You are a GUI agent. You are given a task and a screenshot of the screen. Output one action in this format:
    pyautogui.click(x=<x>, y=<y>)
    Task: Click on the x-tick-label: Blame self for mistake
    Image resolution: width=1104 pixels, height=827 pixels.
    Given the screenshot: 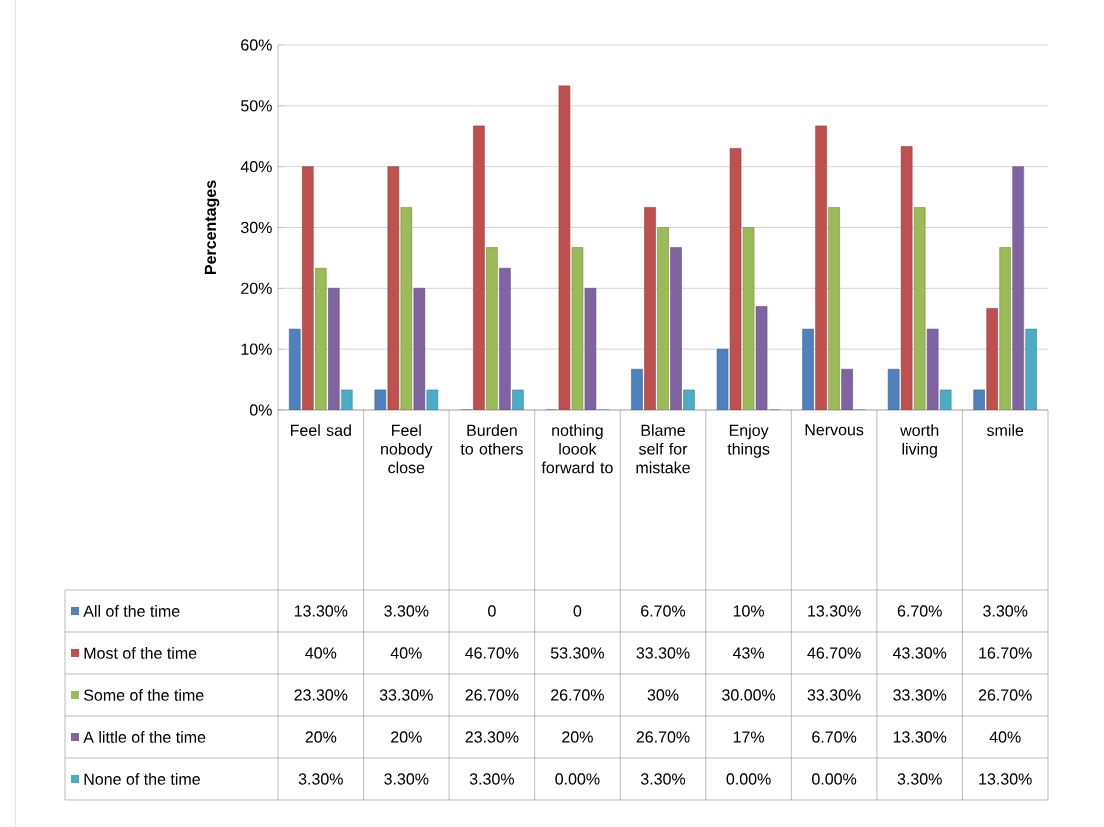 What is the action you would take?
    pyautogui.click(x=663, y=449)
    